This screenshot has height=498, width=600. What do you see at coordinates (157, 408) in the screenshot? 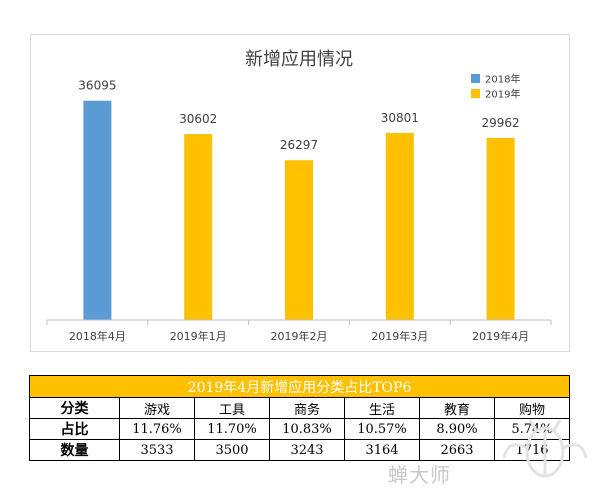
I see `category-cell: 游戏` at bounding box center [157, 408].